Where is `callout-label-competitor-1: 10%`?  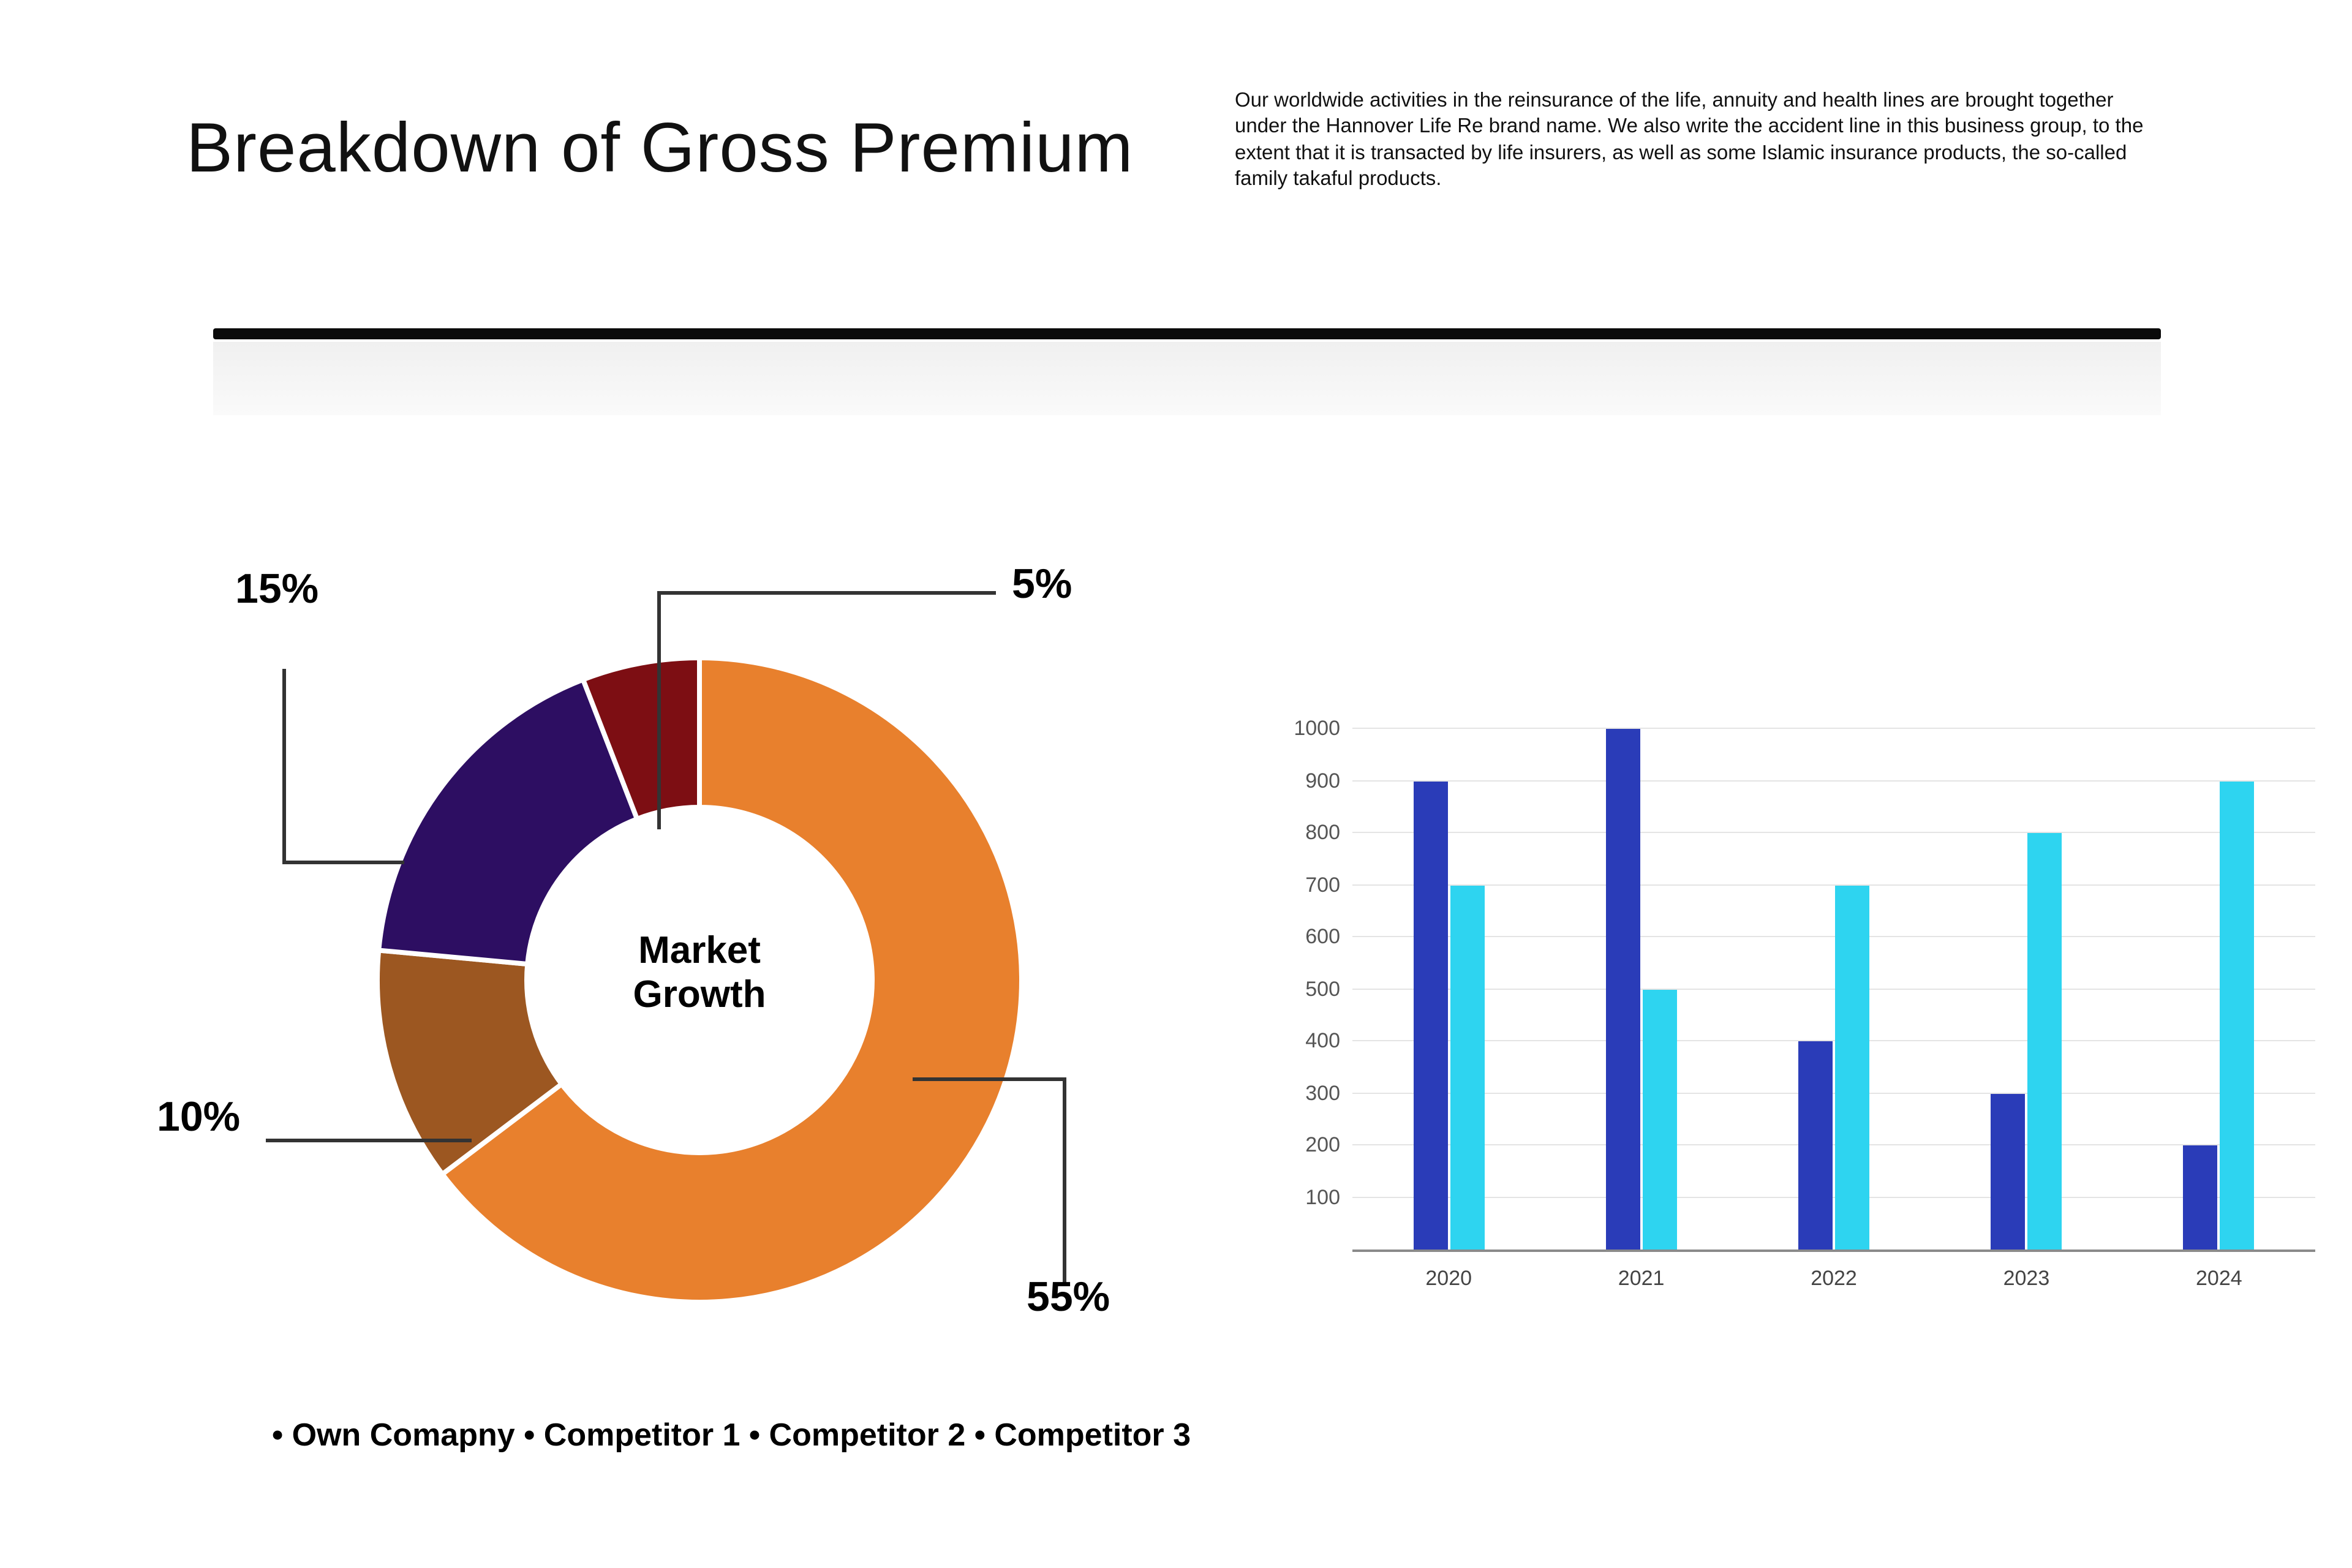
callout-label-competitor-1: 10% is located at coordinates (199, 1117).